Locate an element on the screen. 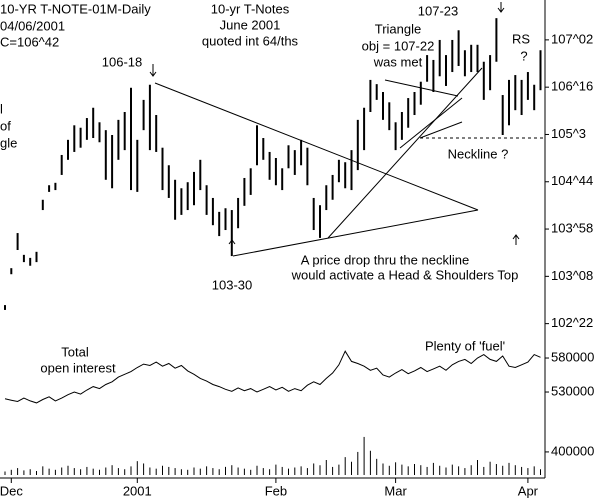 The image size is (600, 501). y-tick-label: 106^16 is located at coordinates (572, 86).